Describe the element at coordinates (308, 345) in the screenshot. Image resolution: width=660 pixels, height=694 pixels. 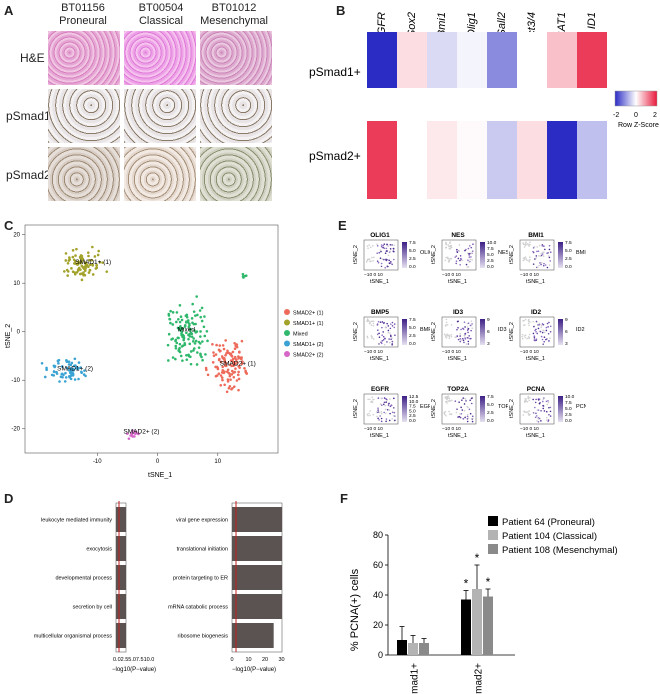
I see `tsne-legend-label: SMAD1+ (2)` at that location.